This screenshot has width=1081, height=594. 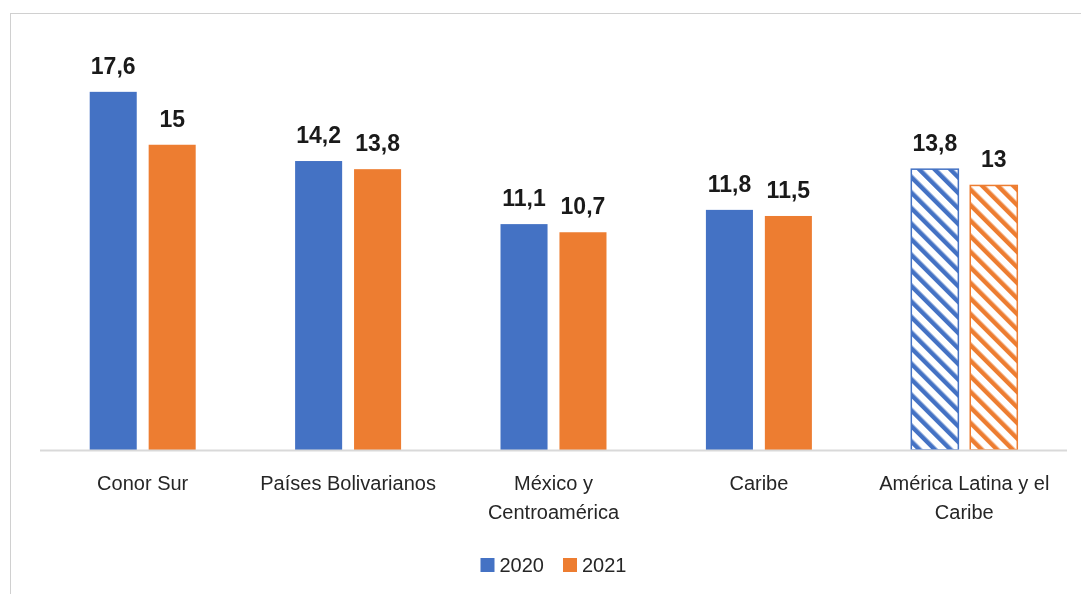 I want to click on data-label: 17,6, so click(x=113, y=65).